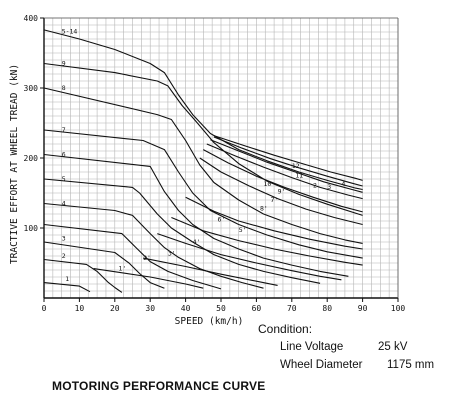 This screenshot has width=459, height=407. Describe the element at coordinates (393, 347) in the screenshot. I see `line-voltage-value: 25 kV` at that location.